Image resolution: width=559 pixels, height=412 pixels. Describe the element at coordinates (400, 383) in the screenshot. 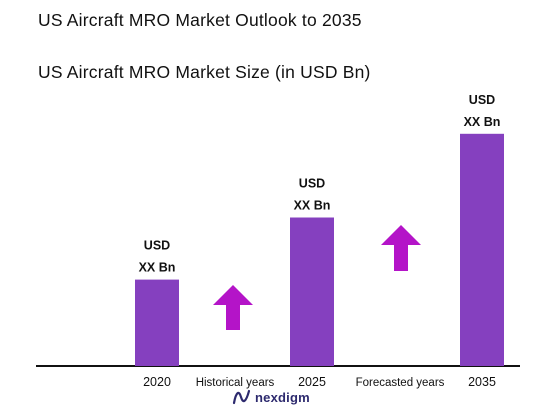

I see `period-label-2: Forecasted years` at that location.